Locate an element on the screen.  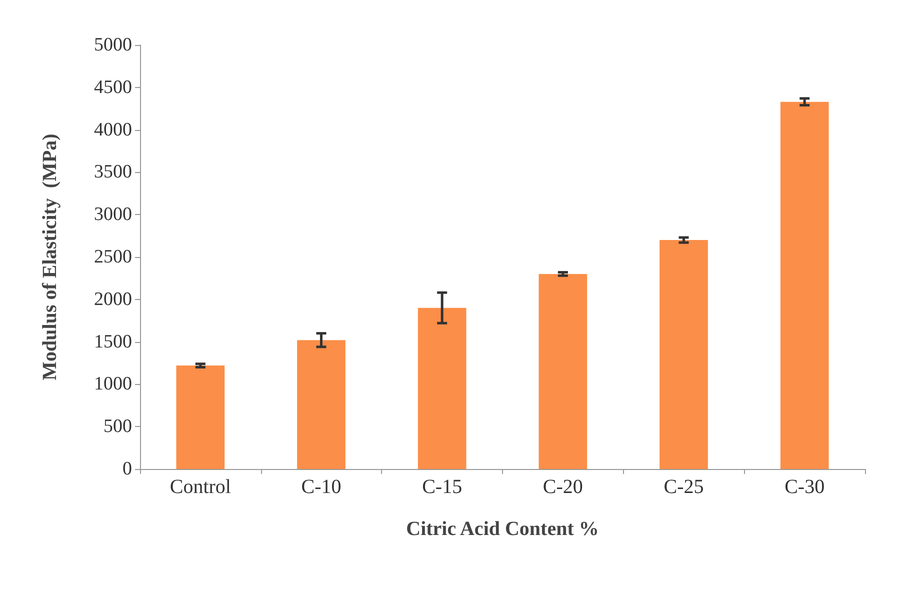
y-tick-label: 3000 is located at coordinates (113, 215).